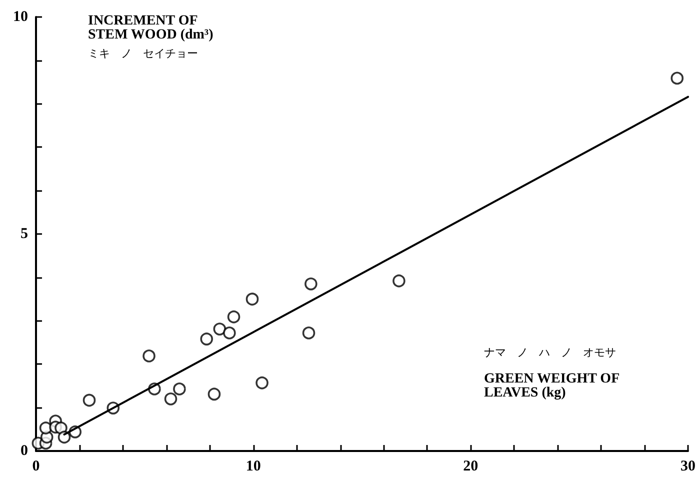  Describe the element at coordinates (470, 466) in the screenshot. I see `x-tick-label: 20` at that location.